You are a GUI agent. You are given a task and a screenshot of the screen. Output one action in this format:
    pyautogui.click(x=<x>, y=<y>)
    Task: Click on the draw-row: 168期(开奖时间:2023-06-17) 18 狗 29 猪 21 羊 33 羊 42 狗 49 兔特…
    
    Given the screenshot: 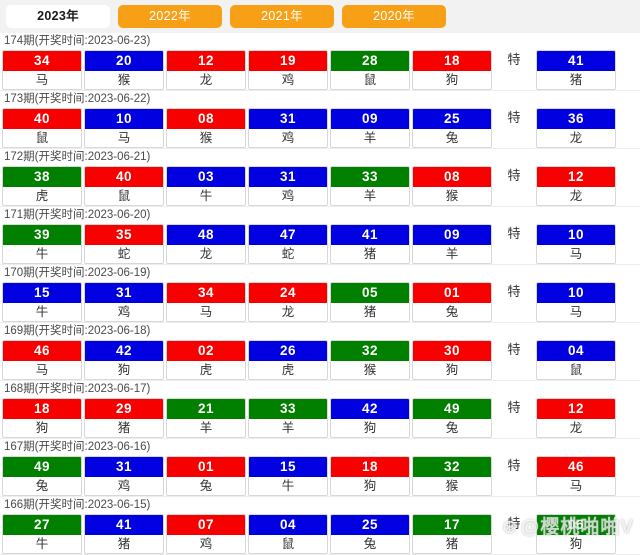 What is the action you would take?
    pyautogui.click(x=320, y=410)
    